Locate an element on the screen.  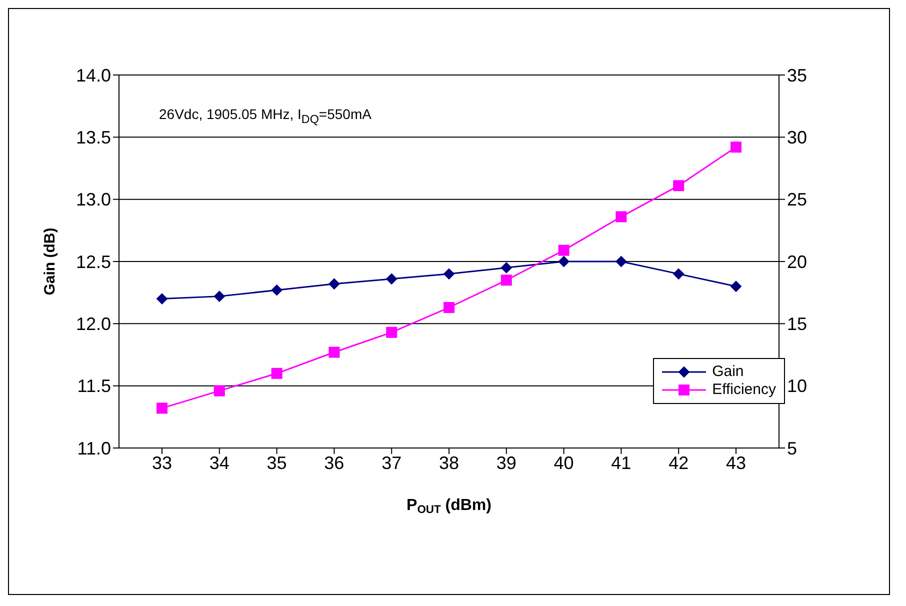
x-tick-label: 39 is located at coordinates (506, 462).